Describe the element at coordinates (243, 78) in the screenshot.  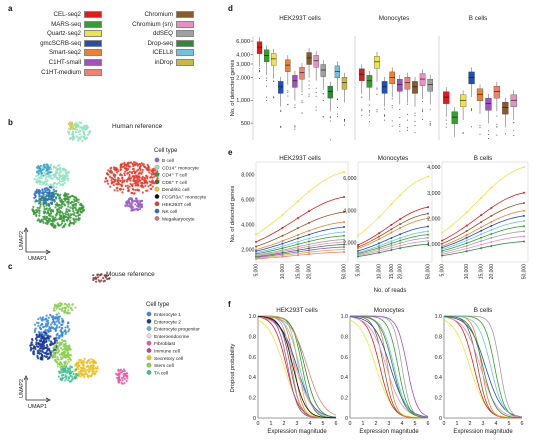
I see `y-tick-label-d: 2,000` at that location.